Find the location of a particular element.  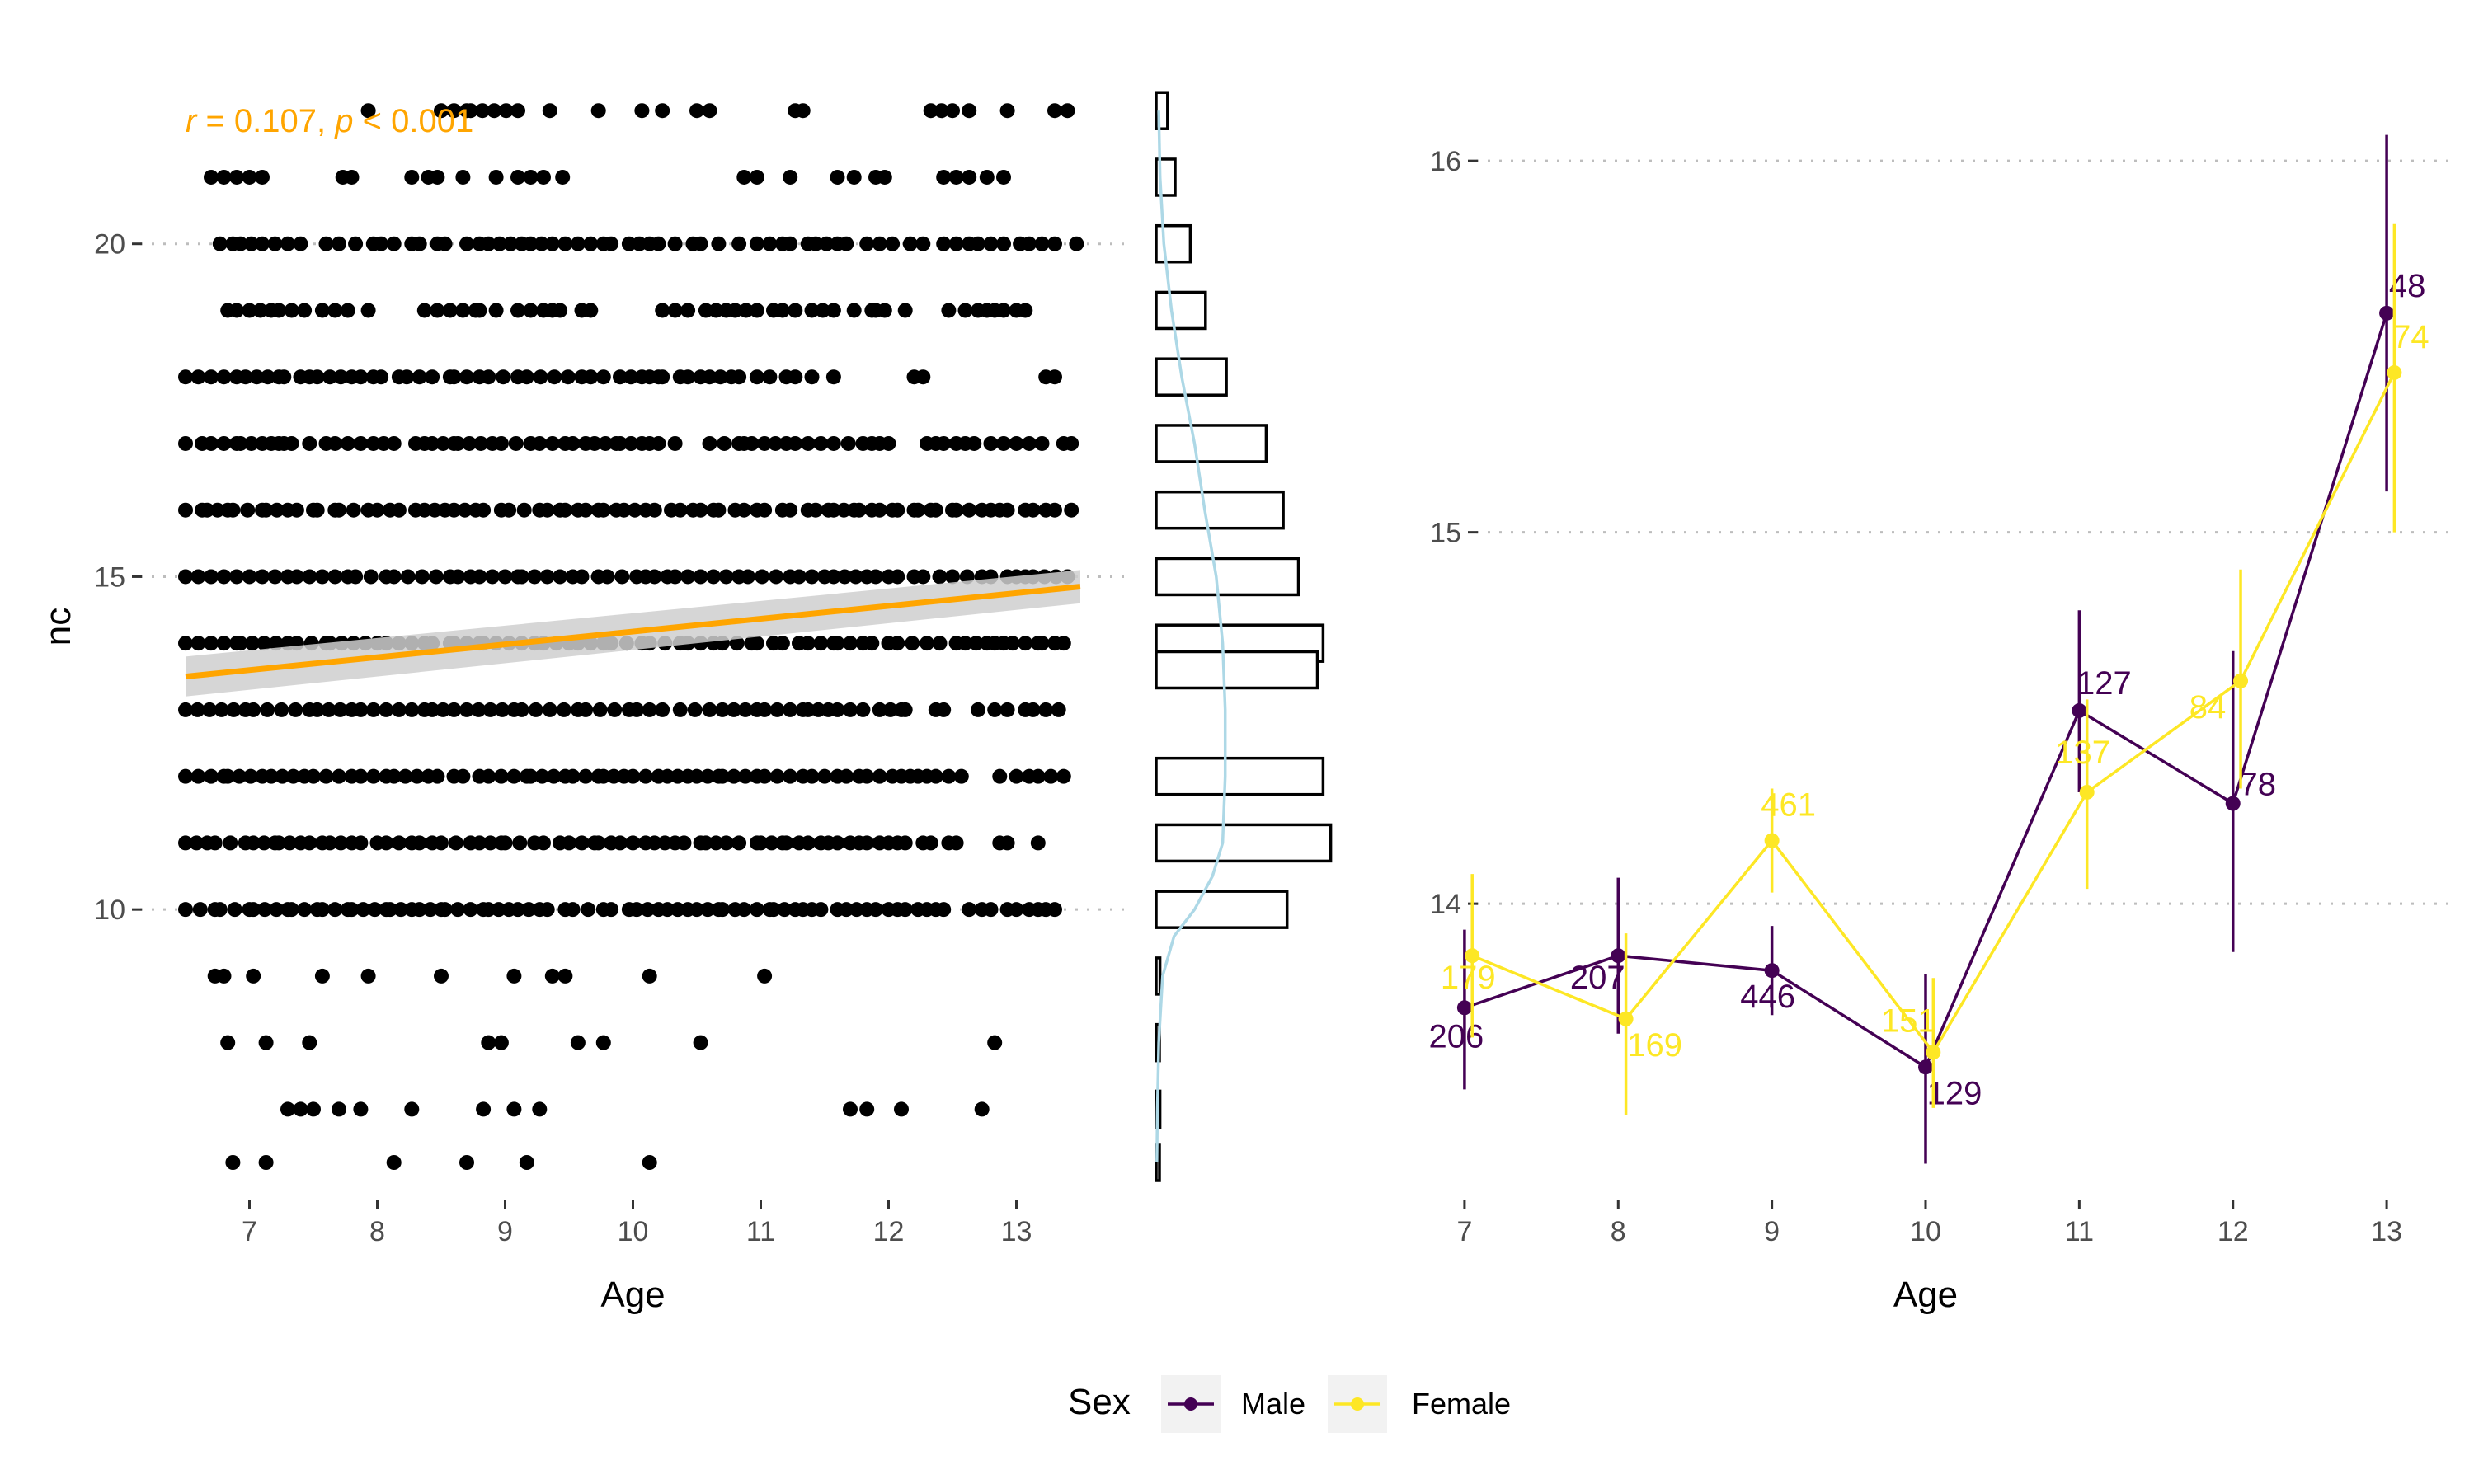

x-tick-label: 7 is located at coordinates (249, 1231).